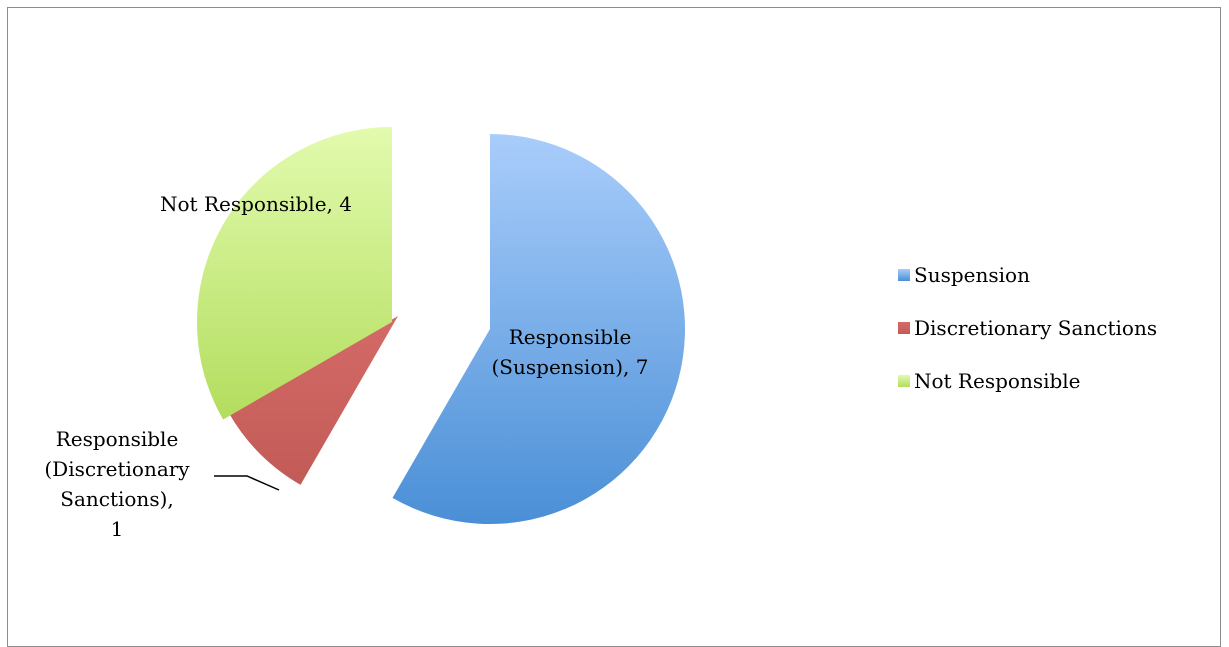  I want to click on pie-slice-suspension, so click(539, 329).